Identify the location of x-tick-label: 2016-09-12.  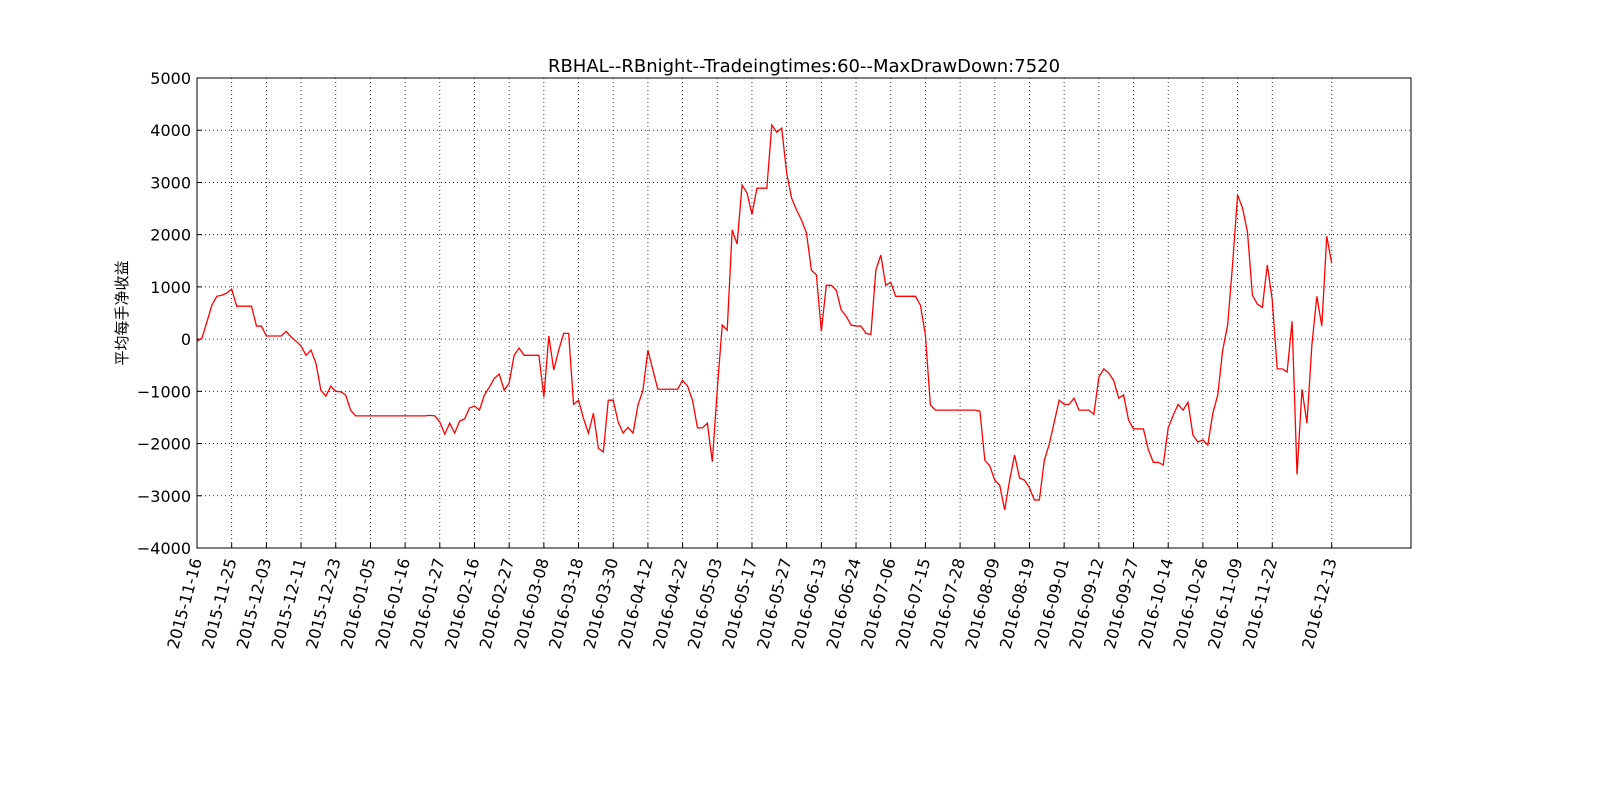
(1086, 603).